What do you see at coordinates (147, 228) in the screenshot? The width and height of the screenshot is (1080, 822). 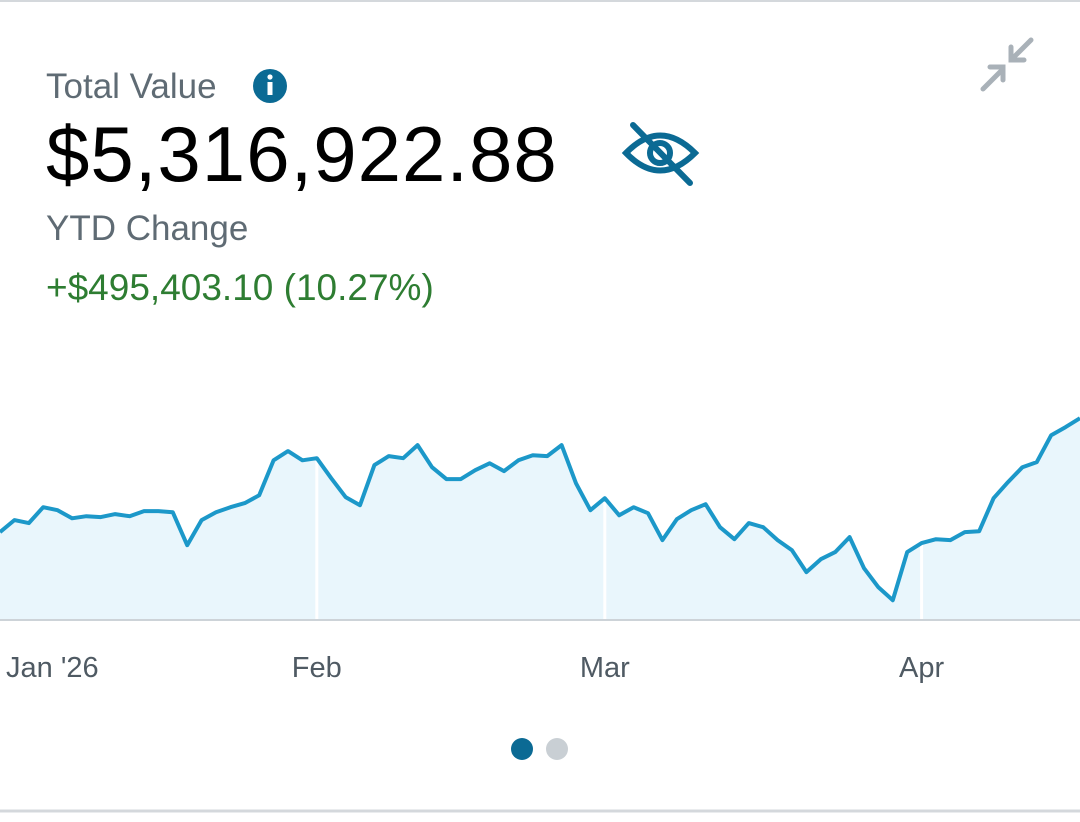 I see `change-label: YTD Change` at bounding box center [147, 228].